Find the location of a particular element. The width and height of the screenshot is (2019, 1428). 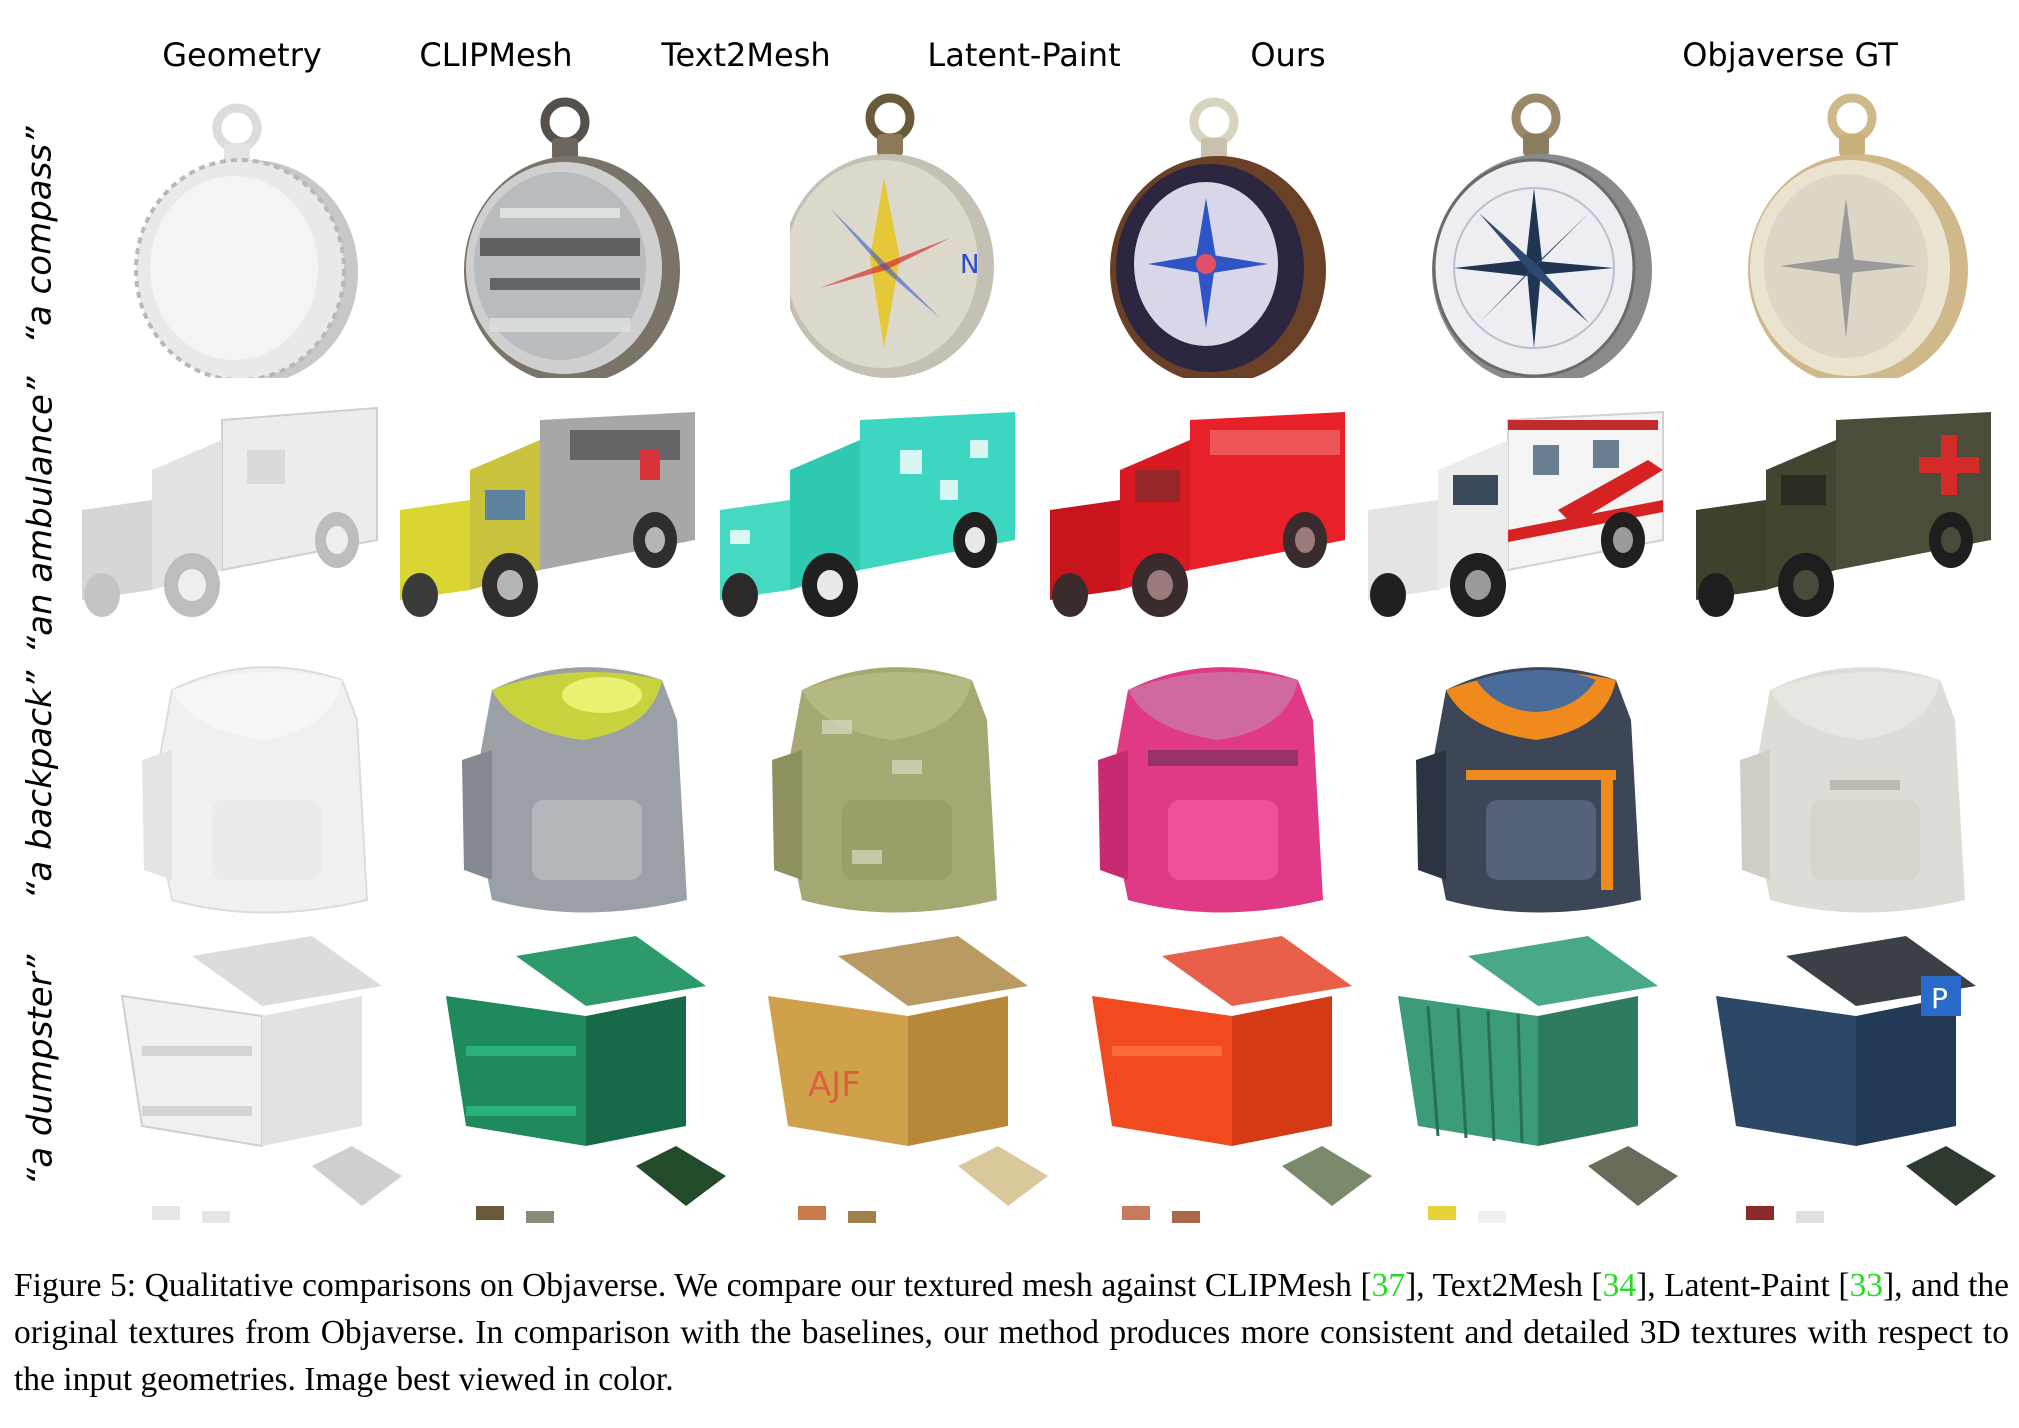

render-compass-objaverse-gt is located at coordinates (1879, 233).